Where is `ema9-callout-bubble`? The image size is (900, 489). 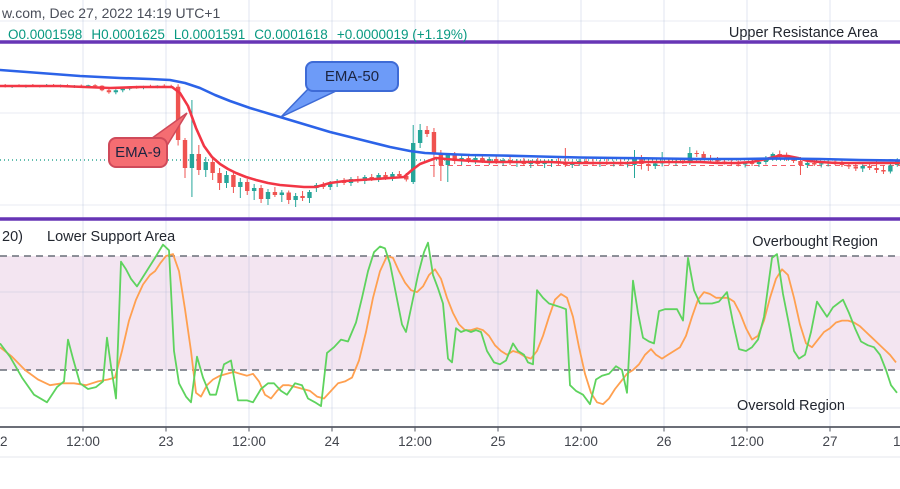 ema9-callout-bubble is located at coordinates (138, 152).